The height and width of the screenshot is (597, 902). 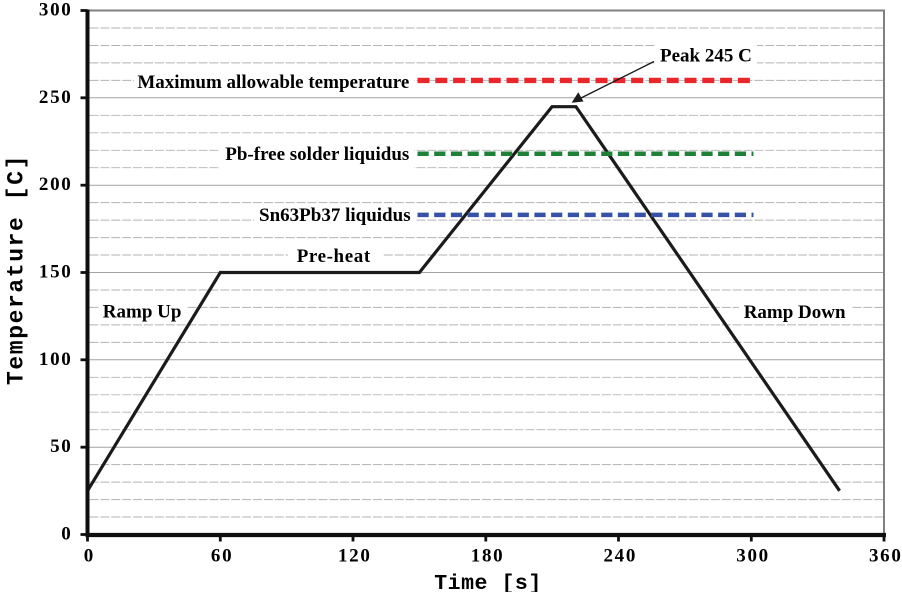 I want to click on svg-text: 200, so click(x=56, y=184).